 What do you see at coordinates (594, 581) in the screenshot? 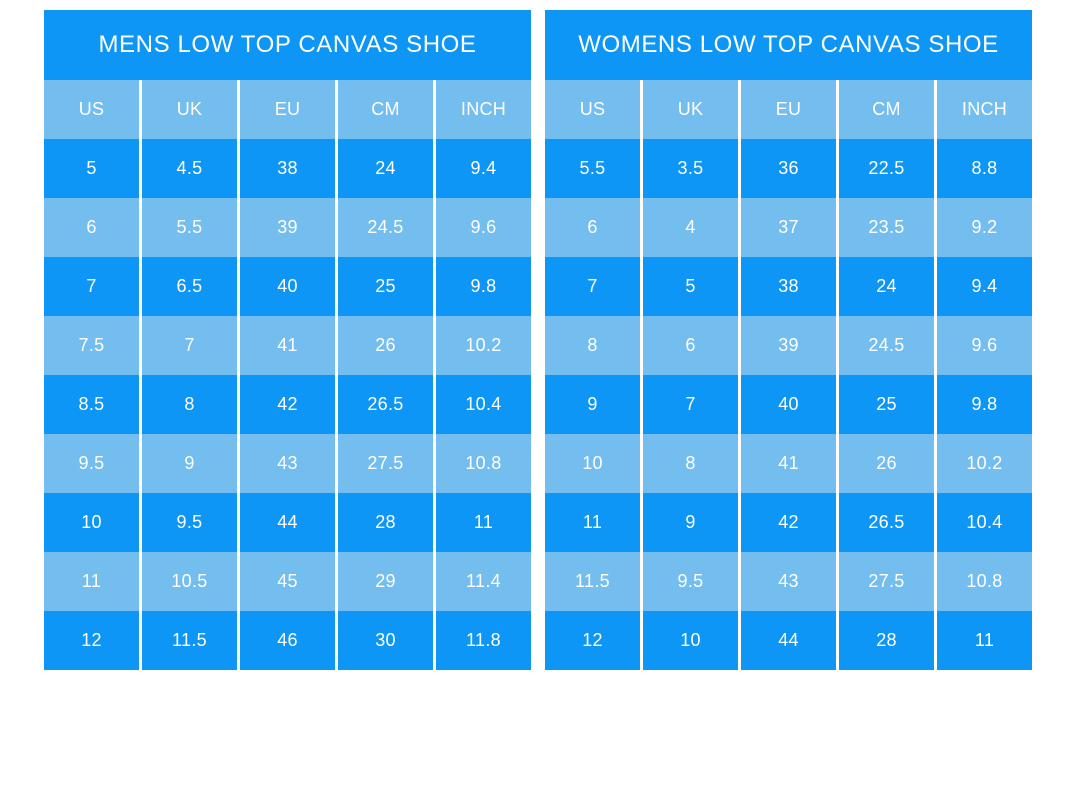
I see `cell-us: 11.5` at bounding box center [594, 581].